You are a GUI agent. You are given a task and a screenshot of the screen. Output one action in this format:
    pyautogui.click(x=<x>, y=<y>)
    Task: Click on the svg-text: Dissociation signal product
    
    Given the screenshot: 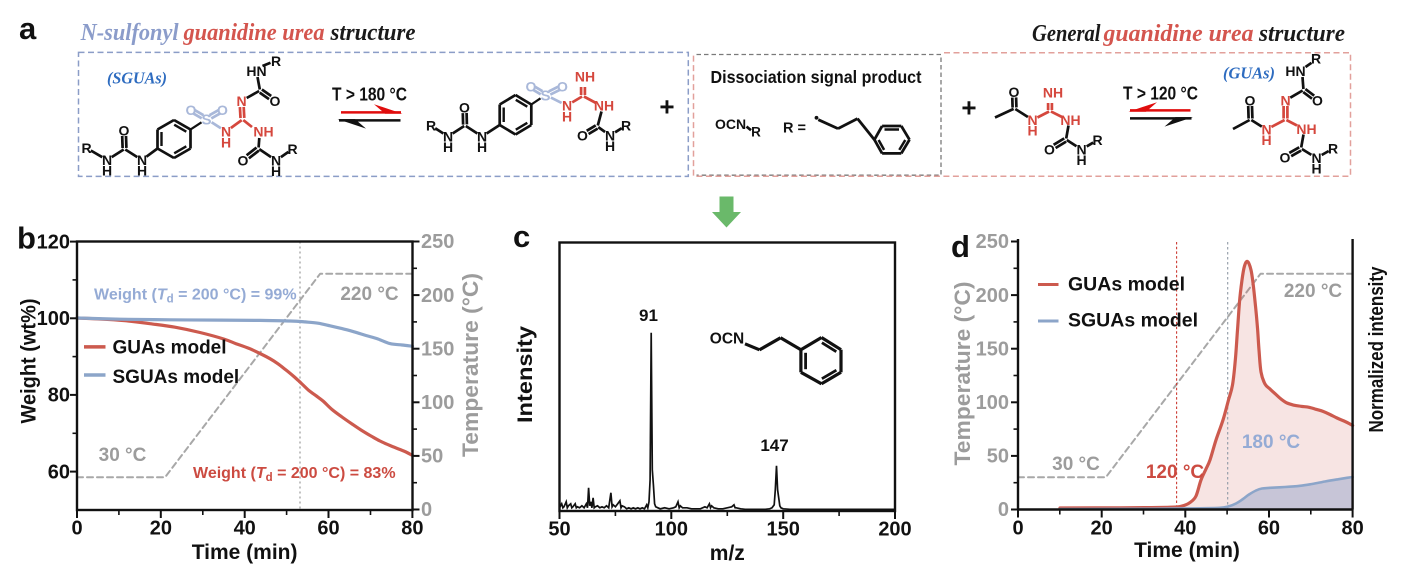 What is the action you would take?
    pyautogui.click(x=816, y=77)
    